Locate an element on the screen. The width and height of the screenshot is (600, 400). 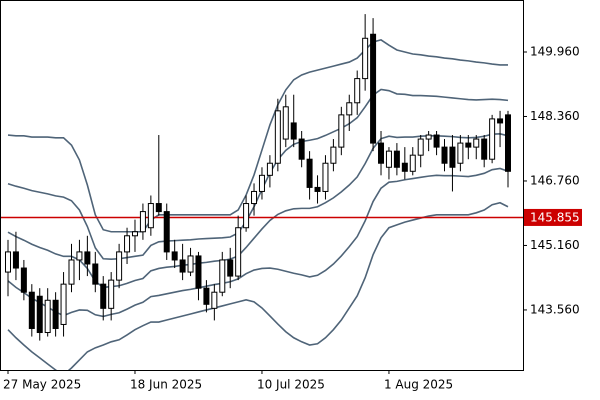
y-tick-label: 145.160 is located at coordinates (555, 245).